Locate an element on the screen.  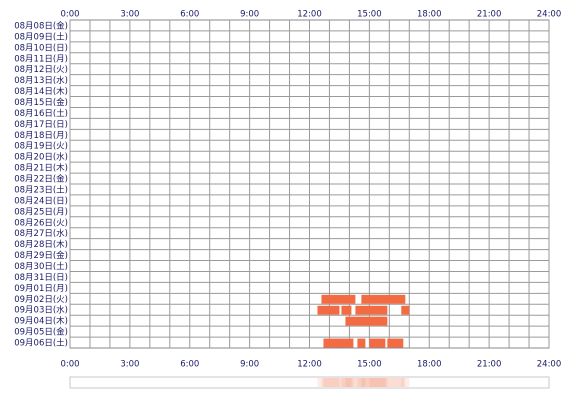
row-label: 08月11日(月) is located at coordinates (41, 59).